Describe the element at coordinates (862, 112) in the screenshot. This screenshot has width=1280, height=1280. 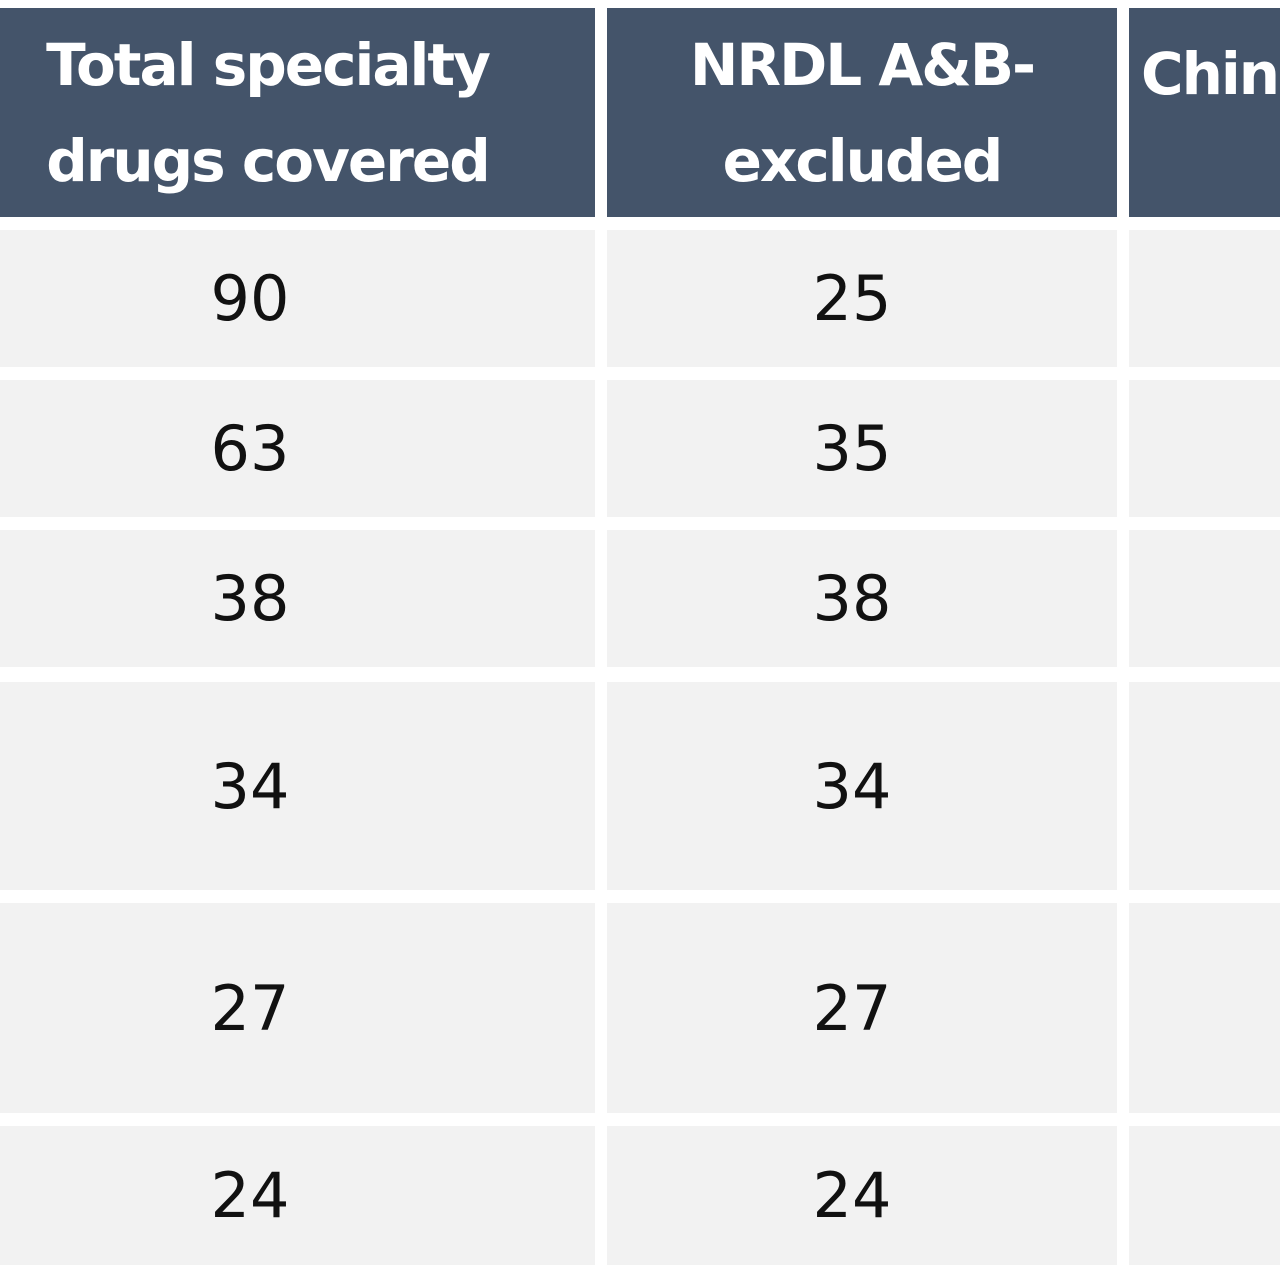
I see `header-cell: NRDL A&B-excluded` at that location.